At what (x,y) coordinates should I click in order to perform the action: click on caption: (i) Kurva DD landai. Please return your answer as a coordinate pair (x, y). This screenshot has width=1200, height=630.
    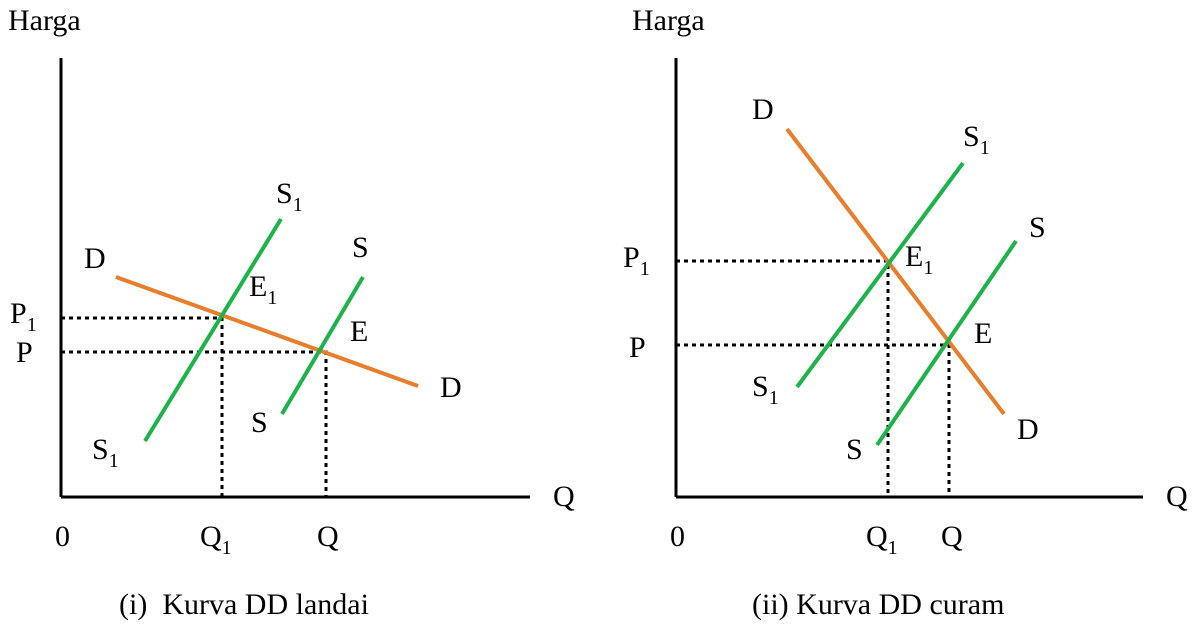
    Looking at the image, I should click on (244, 604).